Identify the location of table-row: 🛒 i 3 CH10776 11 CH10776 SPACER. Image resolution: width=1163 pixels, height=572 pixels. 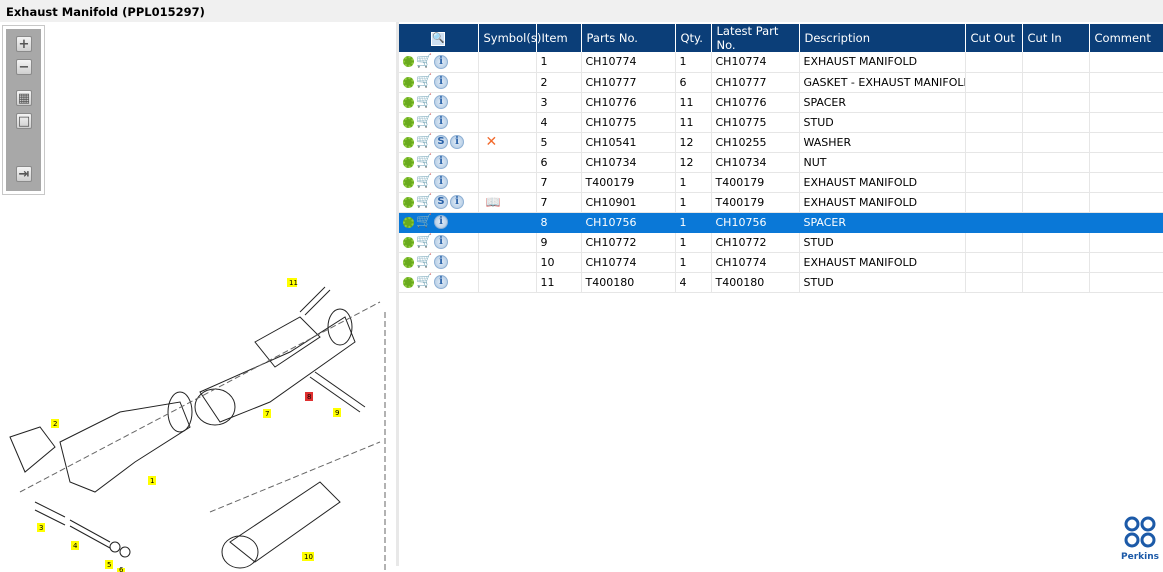
(781, 102).